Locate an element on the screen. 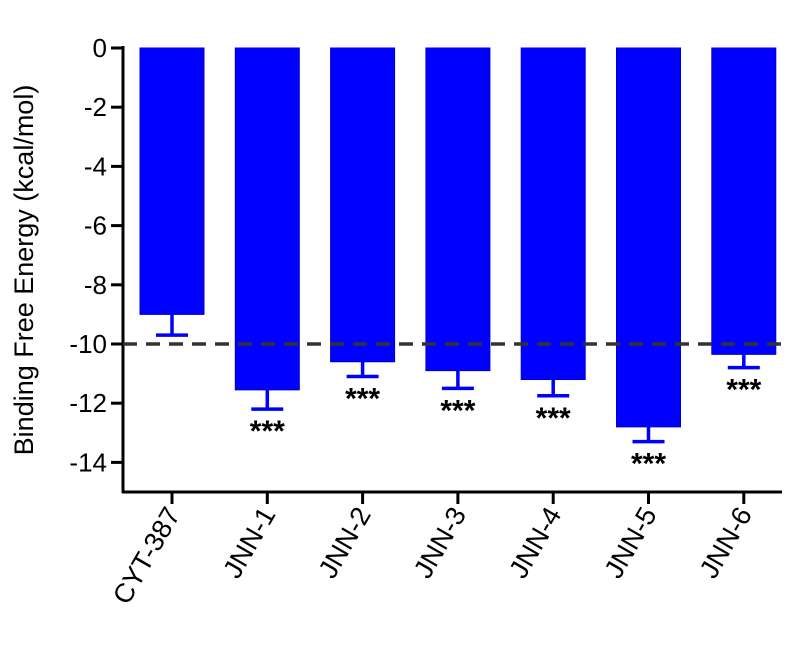 This screenshot has height=658, width=800. y-tick-label: 0 is located at coordinates (100, 48).